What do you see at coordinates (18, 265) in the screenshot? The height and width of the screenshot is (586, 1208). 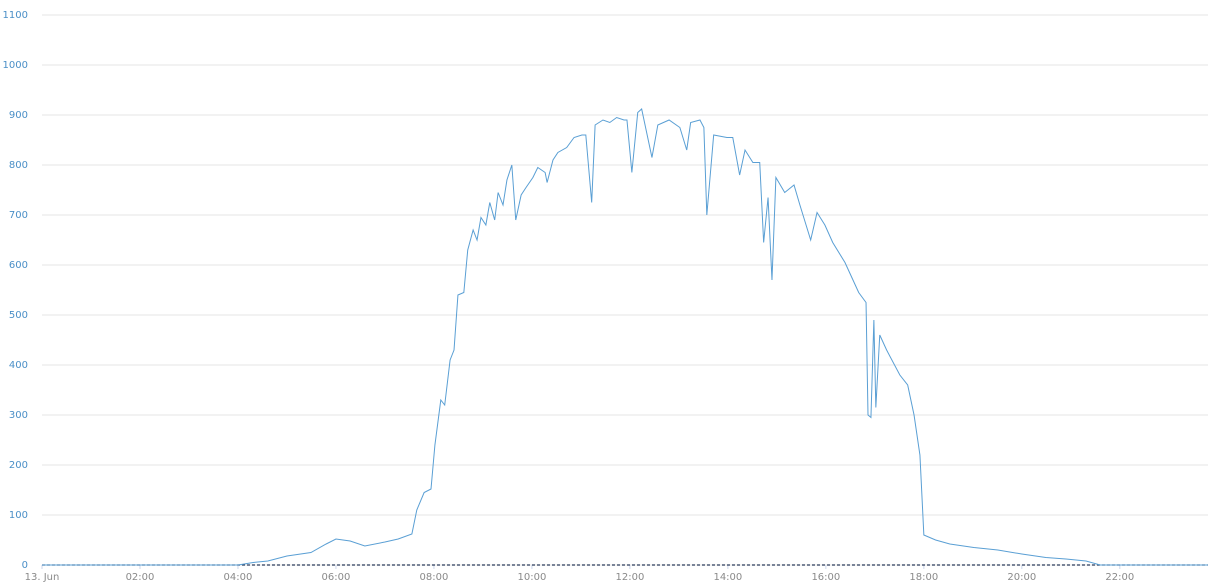 I see `y-tick-label: 600` at bounding box center [18, 265].